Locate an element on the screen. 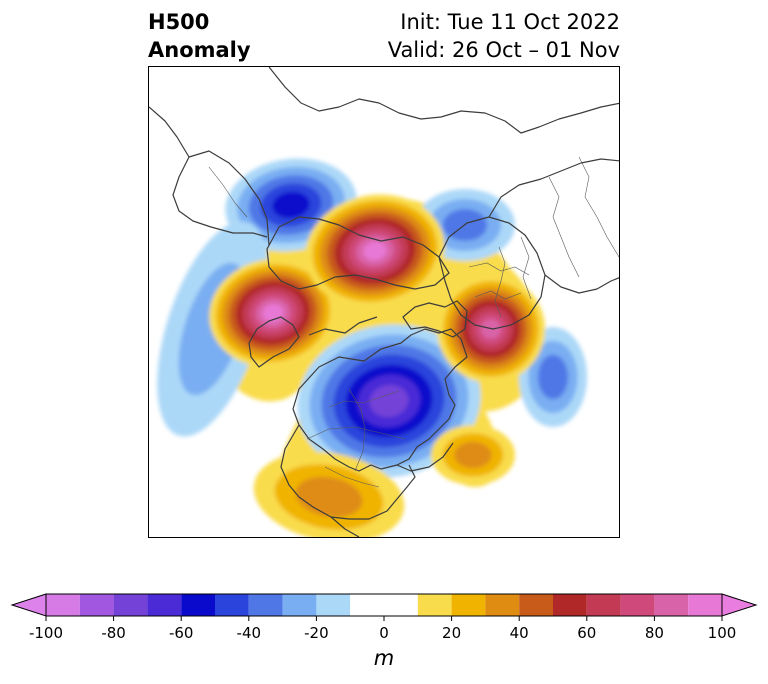 The height and width of the screenshot is (684, 768). title-field-name: H500 is located at coordinates (179, 22).